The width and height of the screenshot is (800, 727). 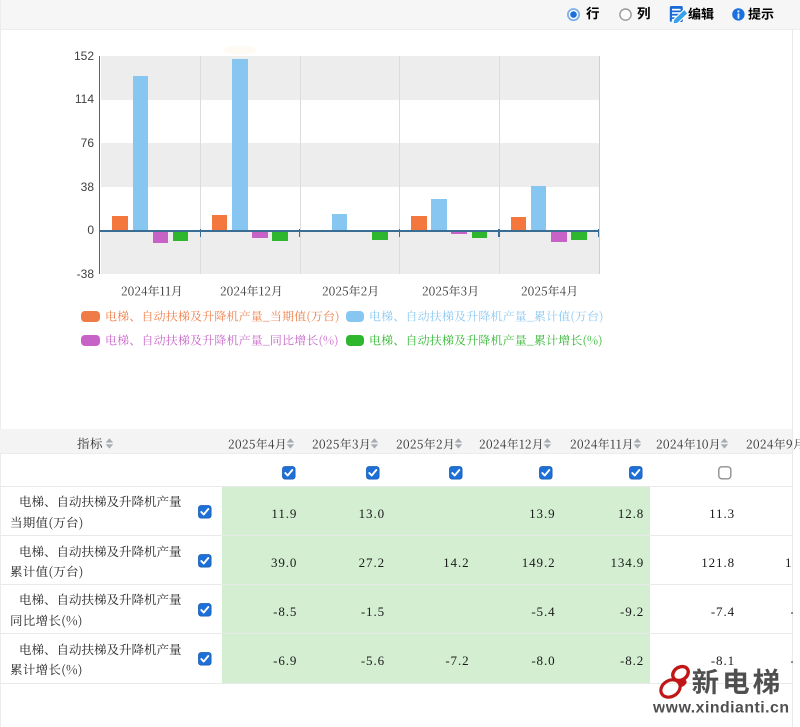 What do you see at coordinates (720, 708) in the screenshot?
I see `svg-text: www.xindianti.cn` at bounding box center [720, 708].